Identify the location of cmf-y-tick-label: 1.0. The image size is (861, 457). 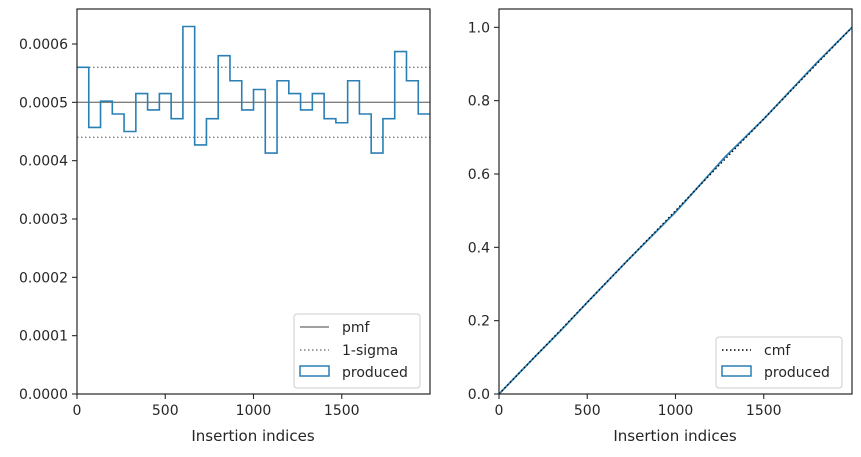
(479, 28).